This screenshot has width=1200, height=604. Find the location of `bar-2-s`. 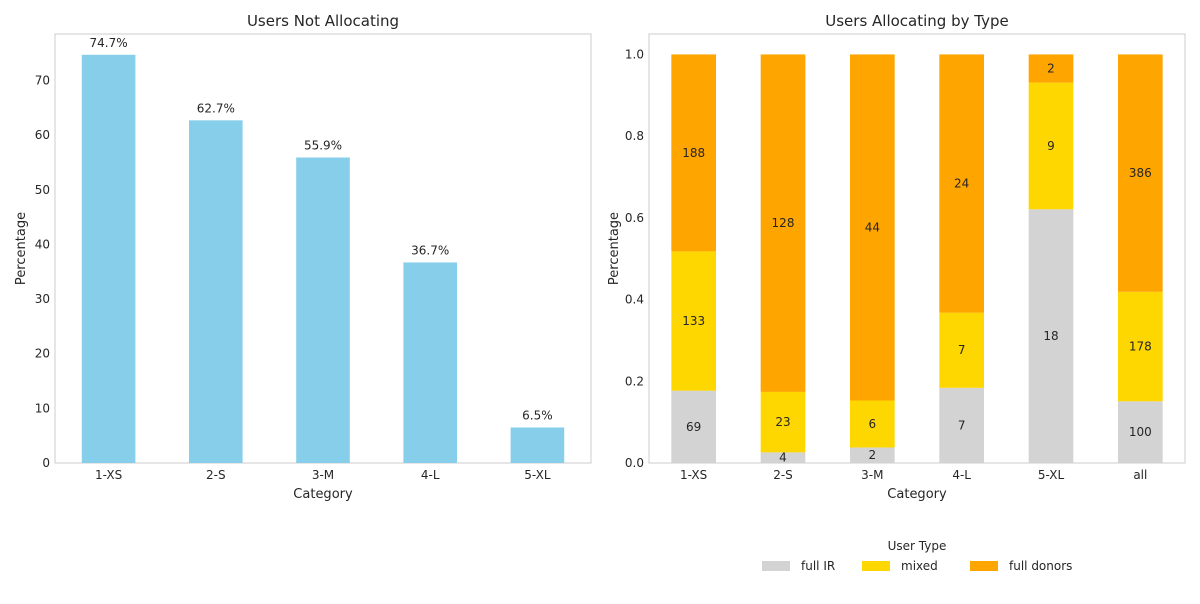

bar-2-s is located at coordinates (216, 291).